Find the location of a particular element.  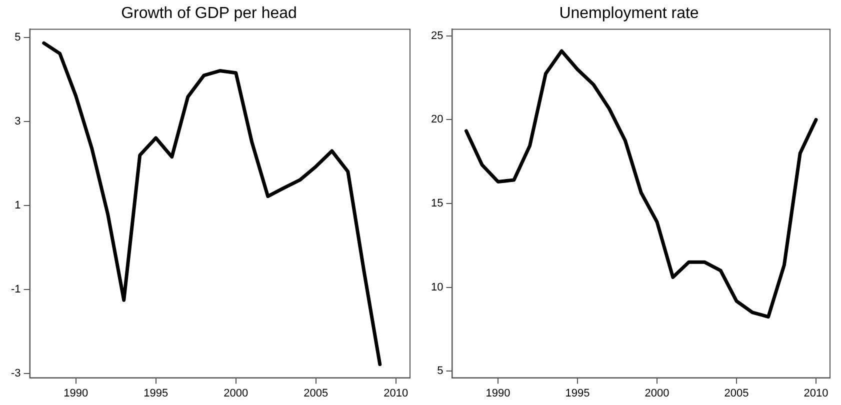

y-tick-label: 10 is located at coordinates (437, 287).